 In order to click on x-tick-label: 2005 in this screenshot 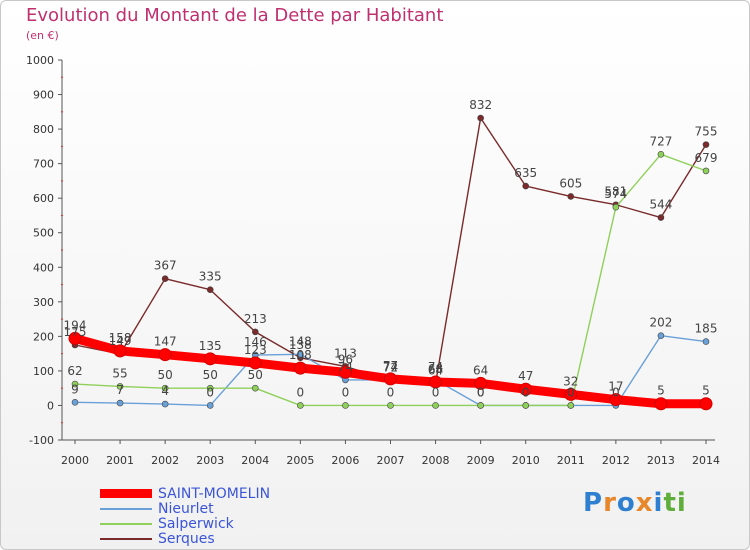, I will do `click(300, 460)`.